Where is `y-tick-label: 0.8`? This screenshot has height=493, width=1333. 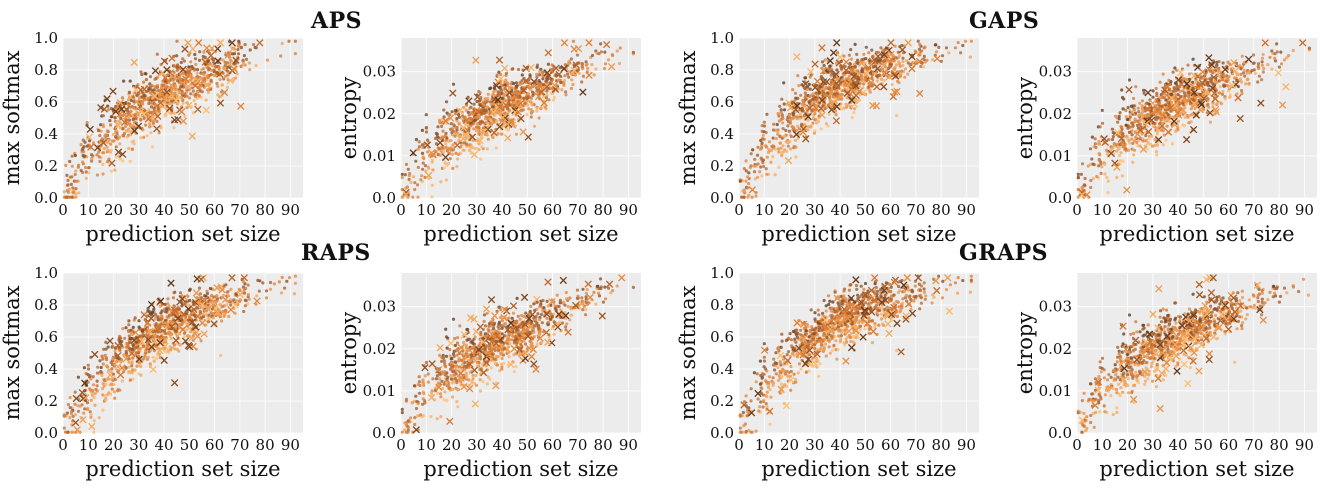
y-tick-label: 0.8 is located at coordinates (46, 70).